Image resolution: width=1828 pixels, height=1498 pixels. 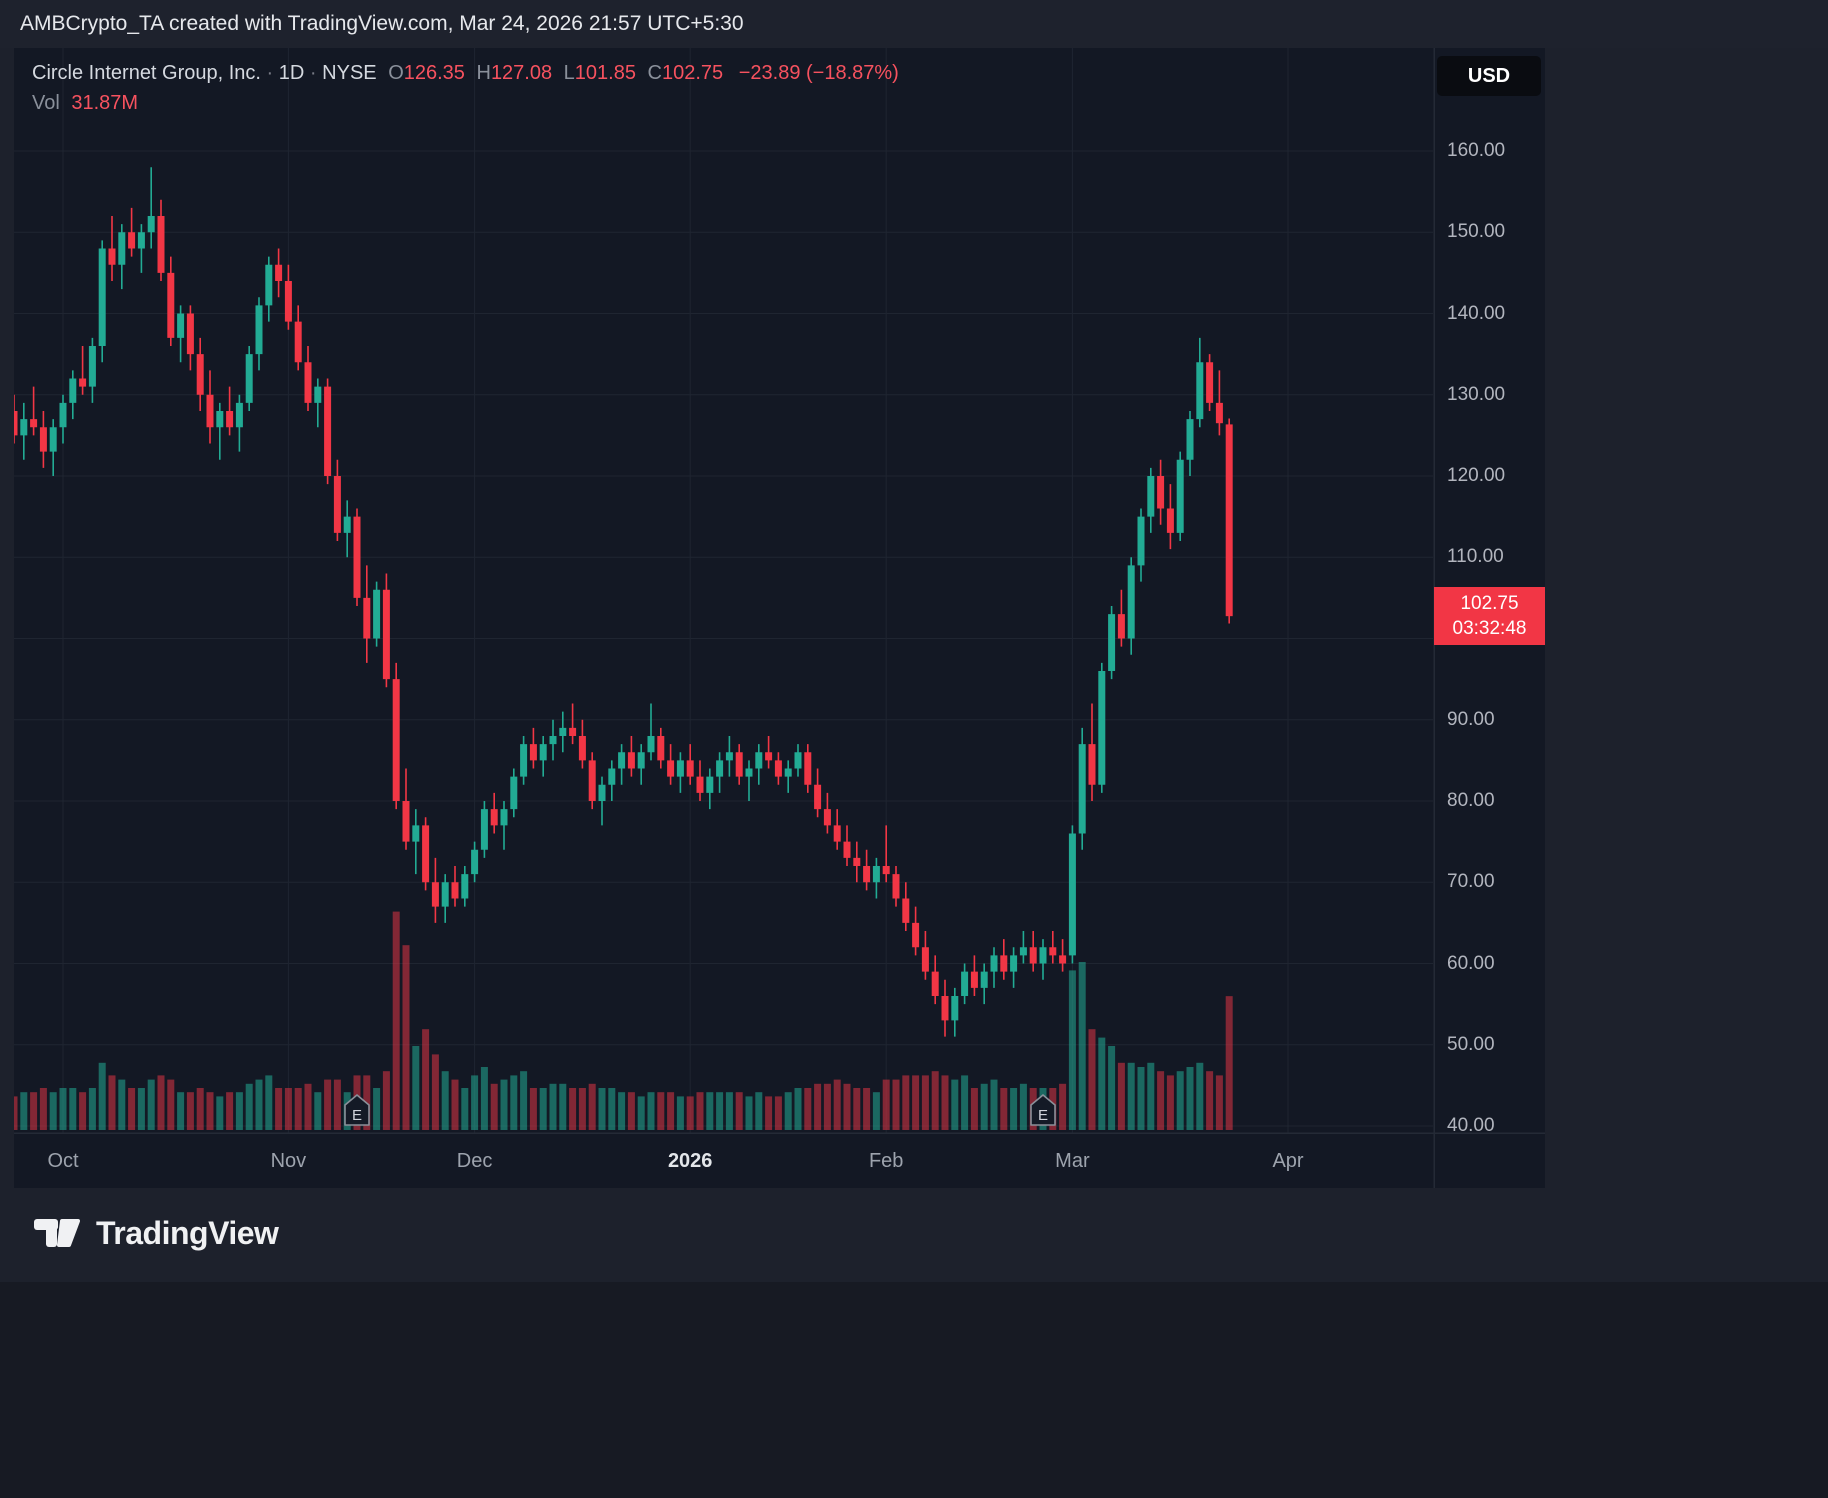 What do you see at coordinates (105, 103) in the screenshot?
I see `volume-value: 31.87M` at bounding box center [105, 103].